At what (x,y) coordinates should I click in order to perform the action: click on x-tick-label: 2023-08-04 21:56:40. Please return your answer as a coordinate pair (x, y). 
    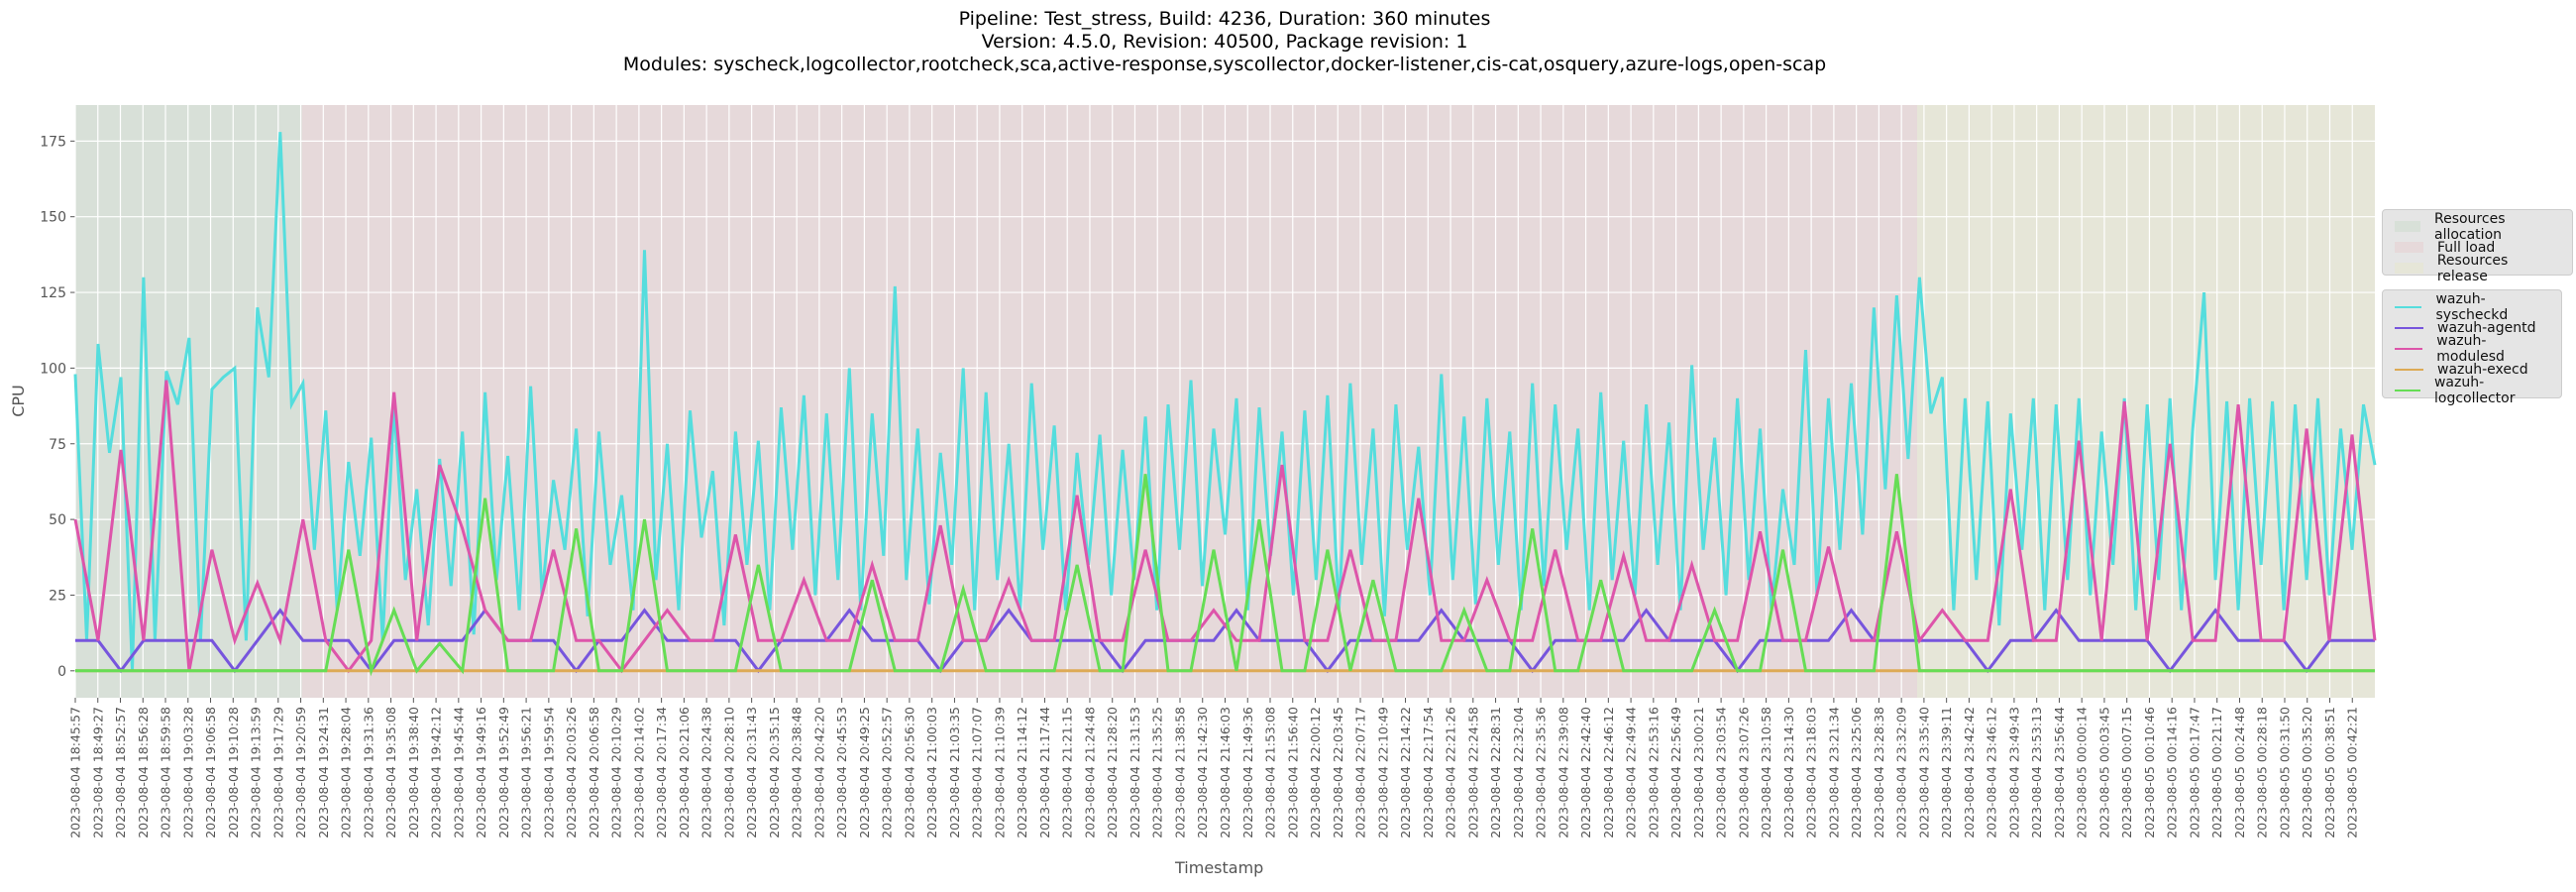
    Looking at the image, I should click on (1292, 773).